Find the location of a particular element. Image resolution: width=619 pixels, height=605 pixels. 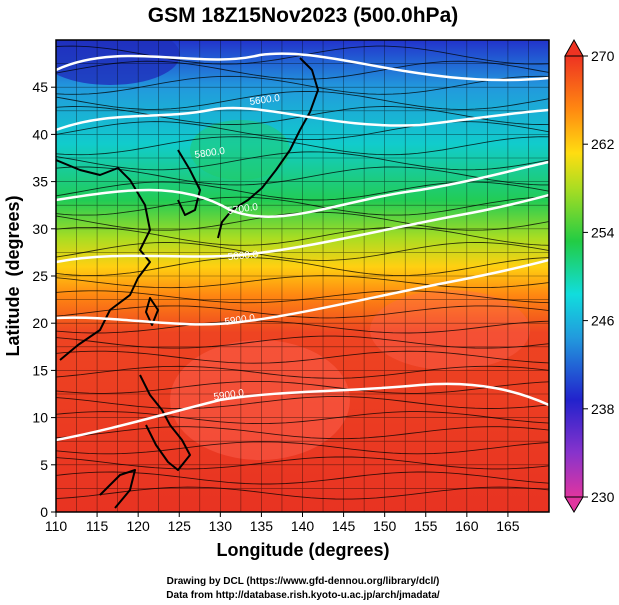

coastline-borneo is located at coordinates (117, 489).